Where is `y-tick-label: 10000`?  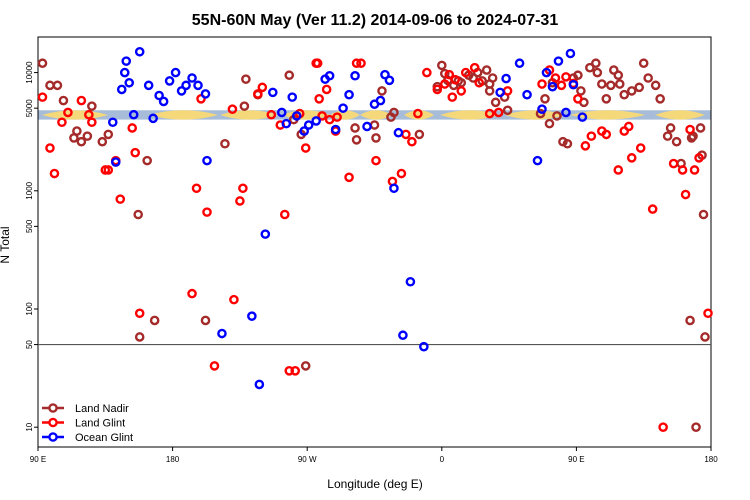
y-tick-label: 10000 is located at coordinates (29, 72).